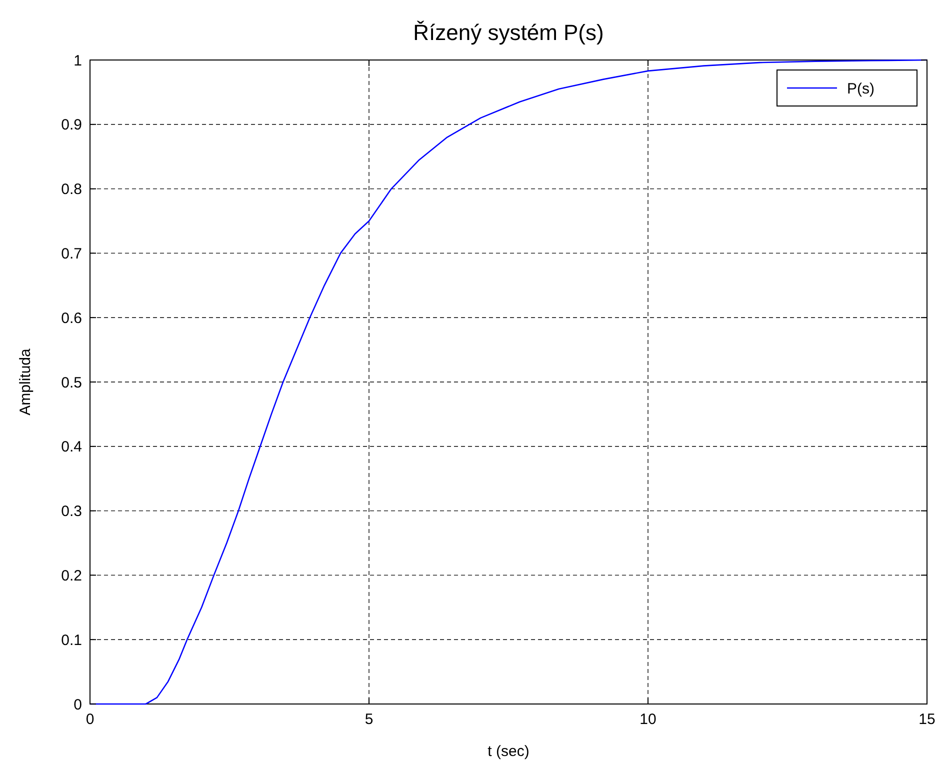 This screenshot has width=949, height=776. I want to click on x-tick-label: 0, so click(90, 719).